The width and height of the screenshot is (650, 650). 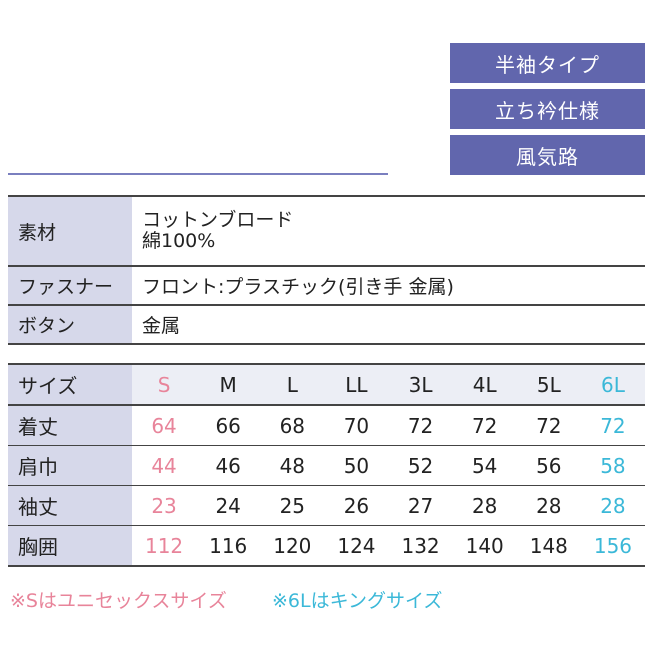 I want to click on spec-row-button: ボタン 金属, so click(x=326, y=324).